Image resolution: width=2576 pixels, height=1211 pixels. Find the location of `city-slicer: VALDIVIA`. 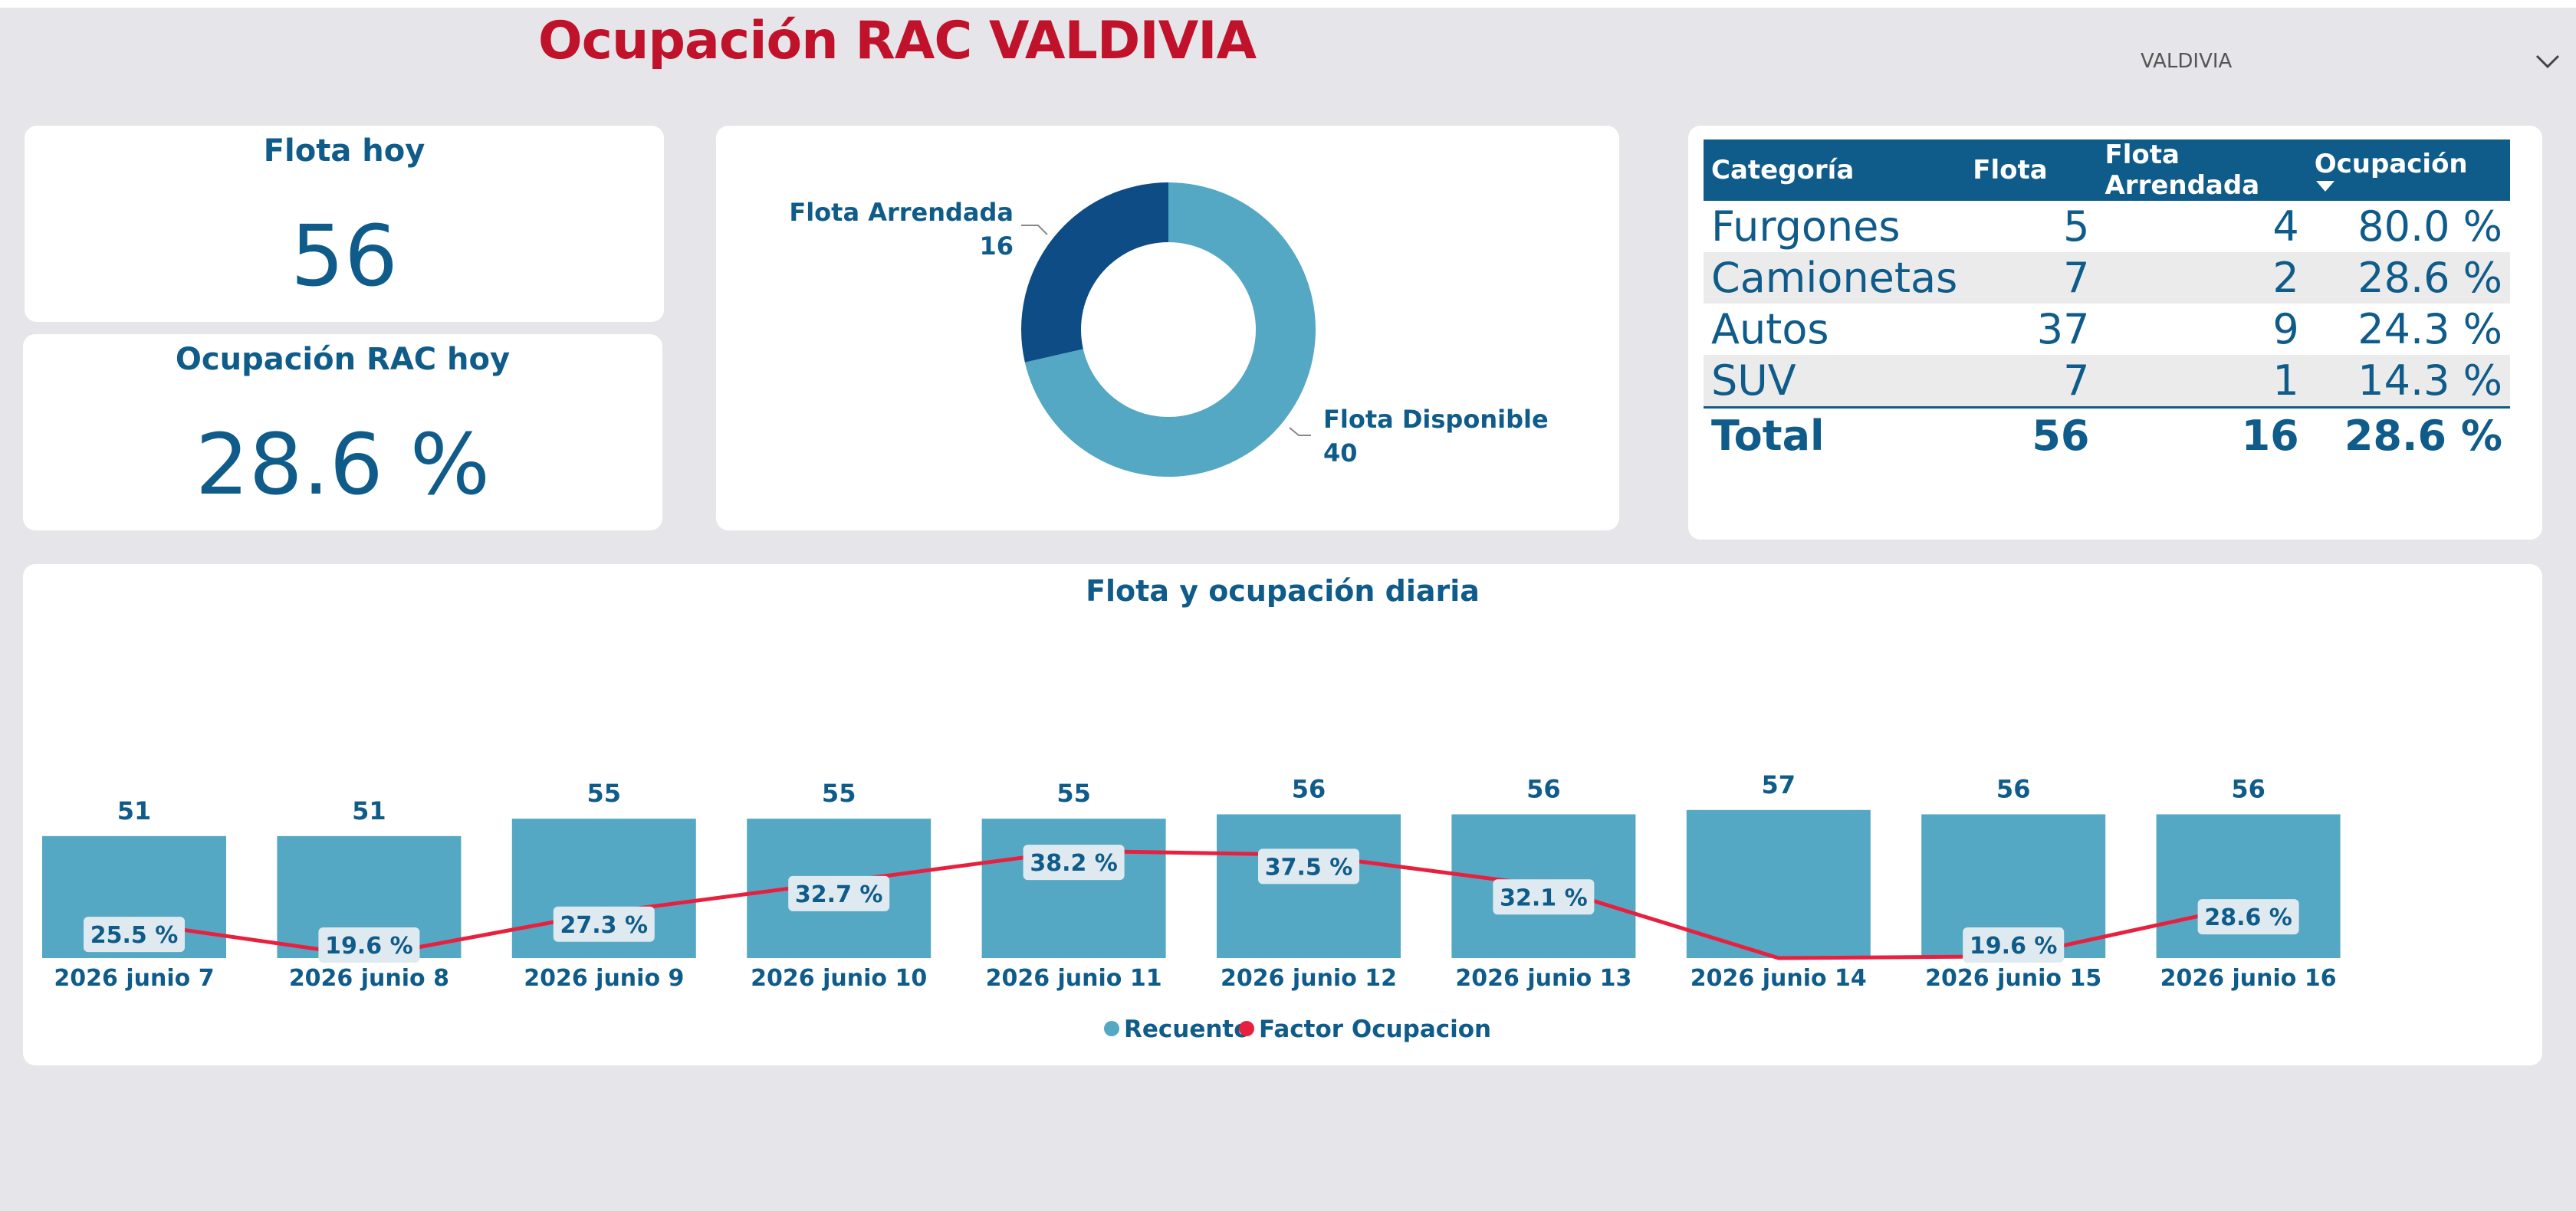

city-slicer: VALDIVIA is located at coordinates (2346, 61).